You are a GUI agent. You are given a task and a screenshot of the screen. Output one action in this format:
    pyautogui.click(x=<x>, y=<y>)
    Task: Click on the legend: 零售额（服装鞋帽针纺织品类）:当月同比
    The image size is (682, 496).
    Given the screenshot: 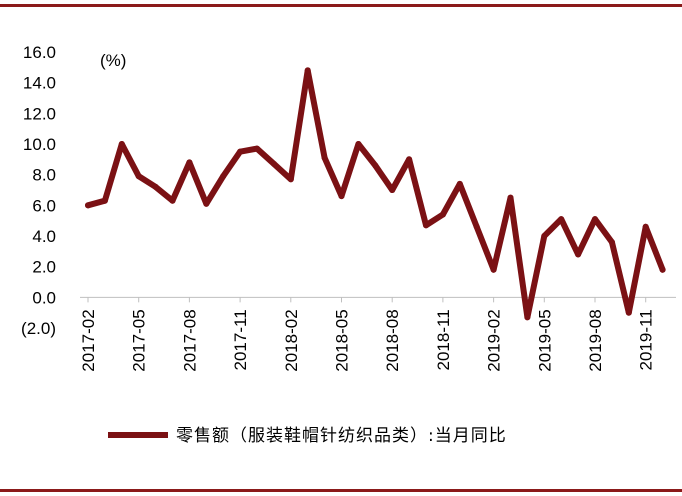 What is the action you would take?
    pyautogui.click(x=307, y=436)
    